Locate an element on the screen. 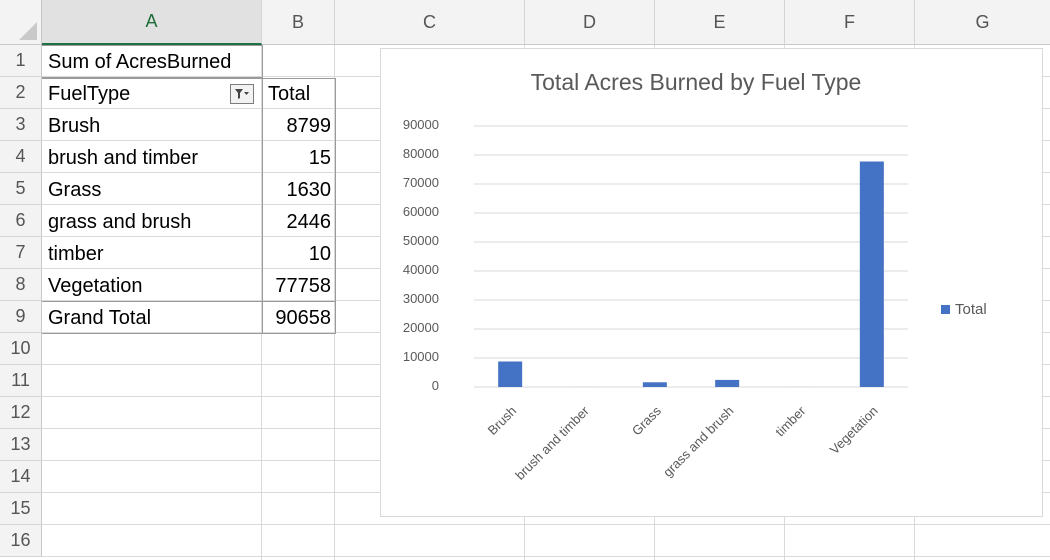  row-header-11: 11 is located at coordinates (21, 381).